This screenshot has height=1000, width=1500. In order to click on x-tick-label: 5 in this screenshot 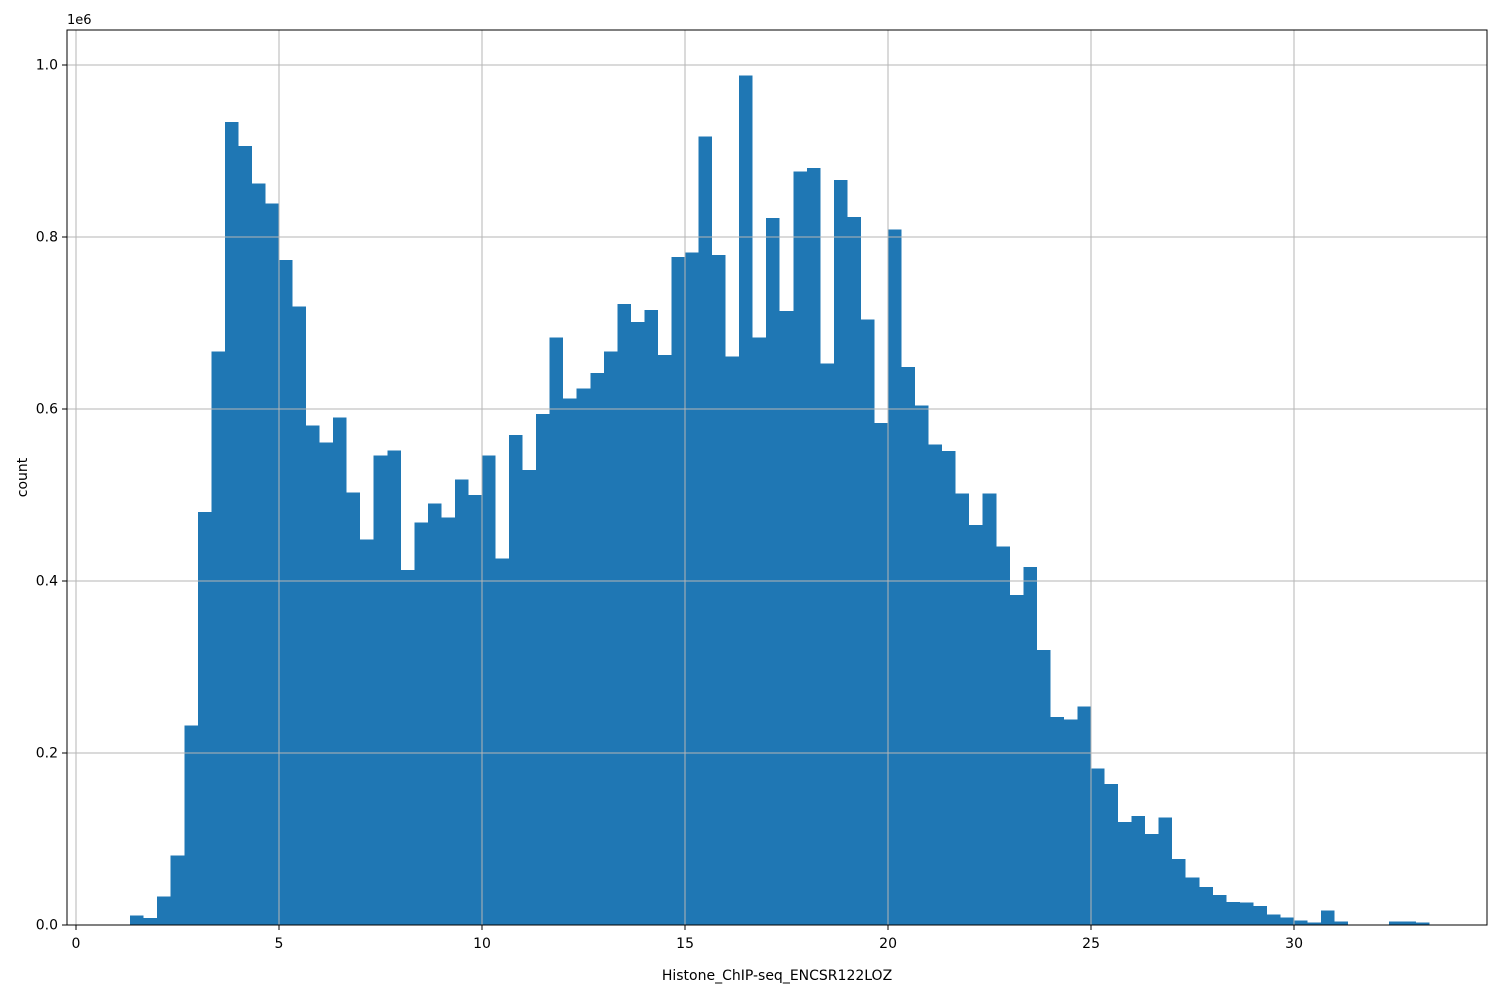, I will do `click(279, 944)`.